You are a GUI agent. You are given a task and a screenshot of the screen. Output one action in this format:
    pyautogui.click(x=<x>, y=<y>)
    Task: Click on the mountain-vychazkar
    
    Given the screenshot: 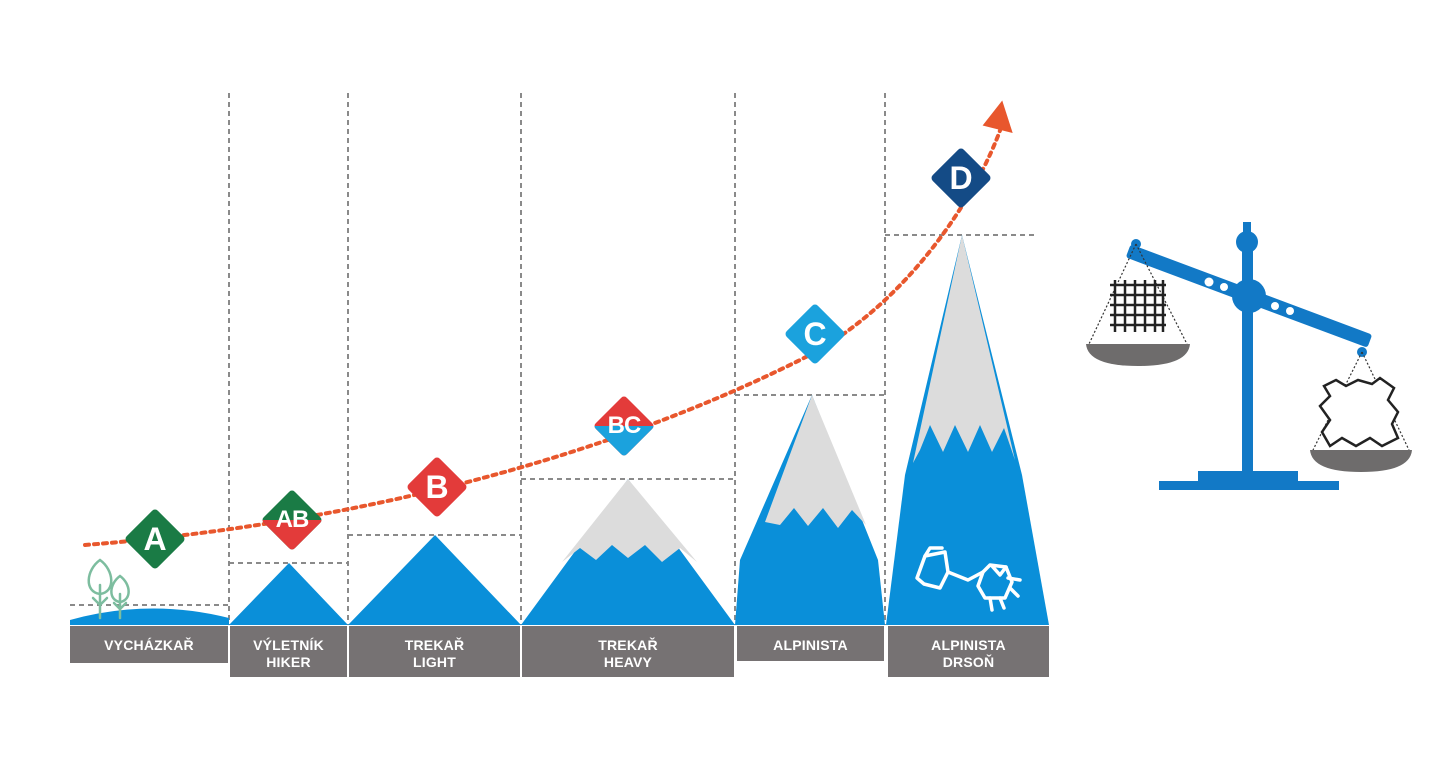 What is the action you would take?
    pyautogui.click(x=149, y=616)
    